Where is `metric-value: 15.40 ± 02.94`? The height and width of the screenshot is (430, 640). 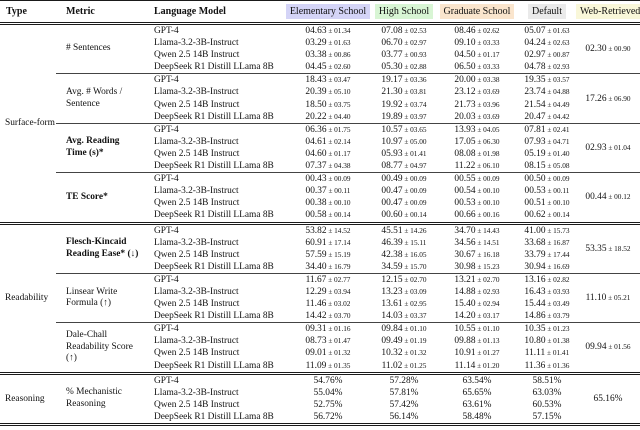 metric-value: 15.40 ± 02.94 is located at coordinates (477, 304).